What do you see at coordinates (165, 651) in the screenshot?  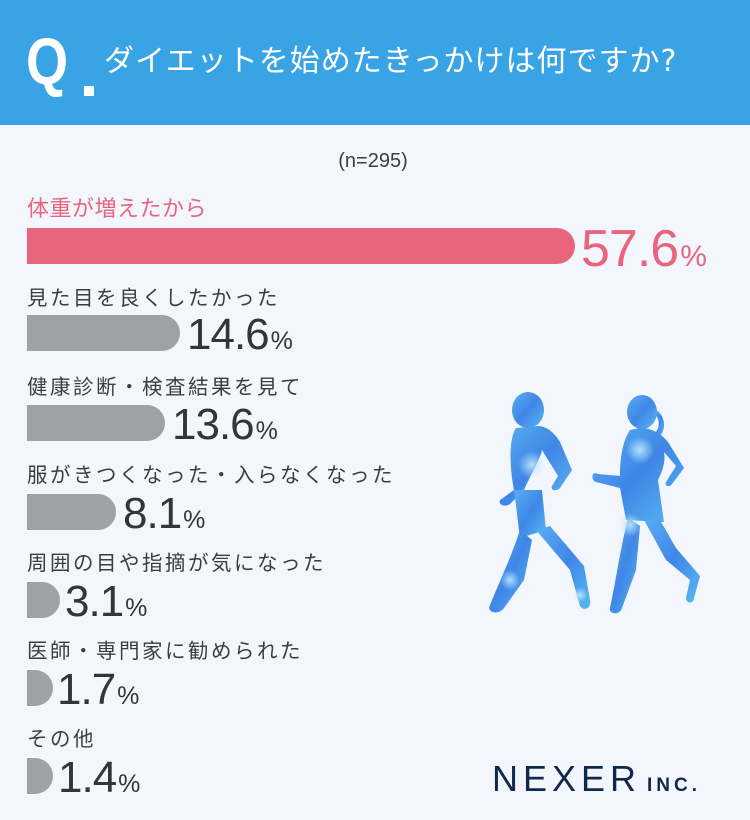 I see `bar-label: 医師・専門家に勧められた` at bounding box center [165, 651].